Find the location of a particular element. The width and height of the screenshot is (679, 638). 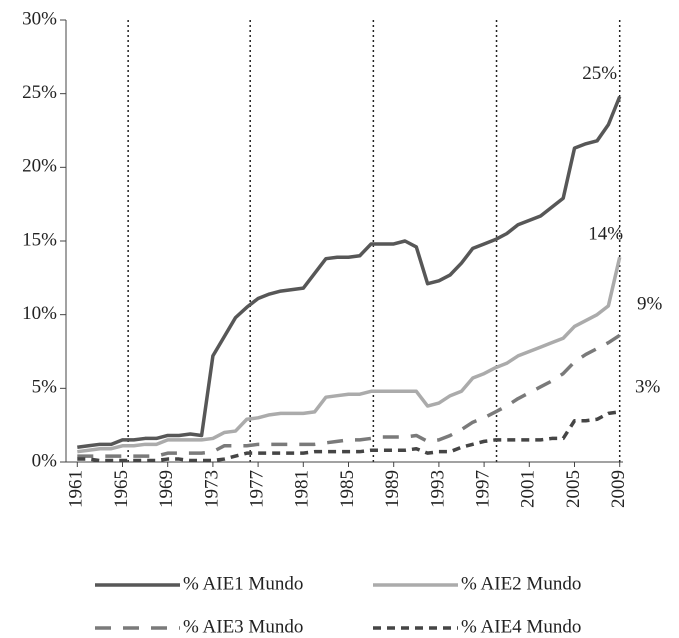

y-tick-label: 20% is located at coordinates (39, 166).